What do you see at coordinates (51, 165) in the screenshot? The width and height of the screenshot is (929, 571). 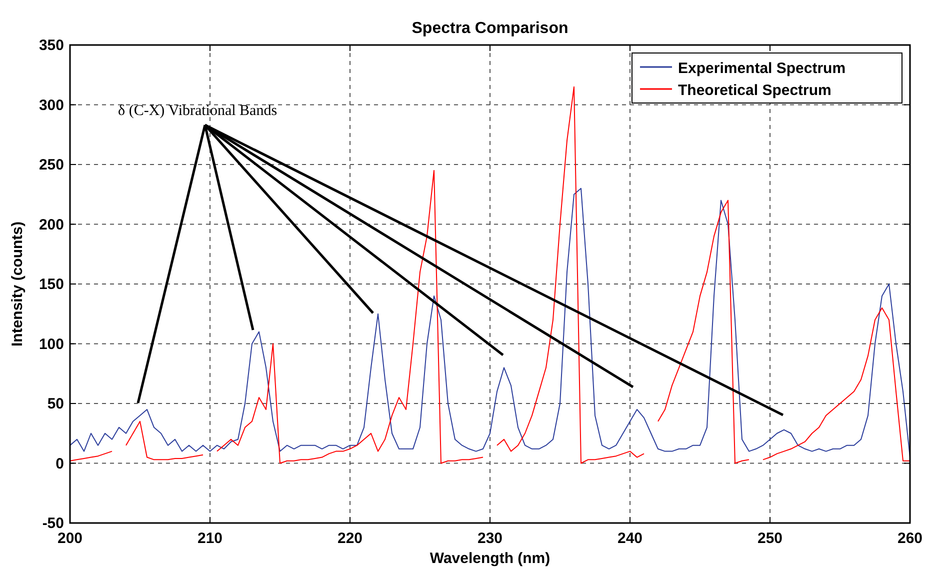 I see `y-tick-label: 250` at bounding box center [51, 165].